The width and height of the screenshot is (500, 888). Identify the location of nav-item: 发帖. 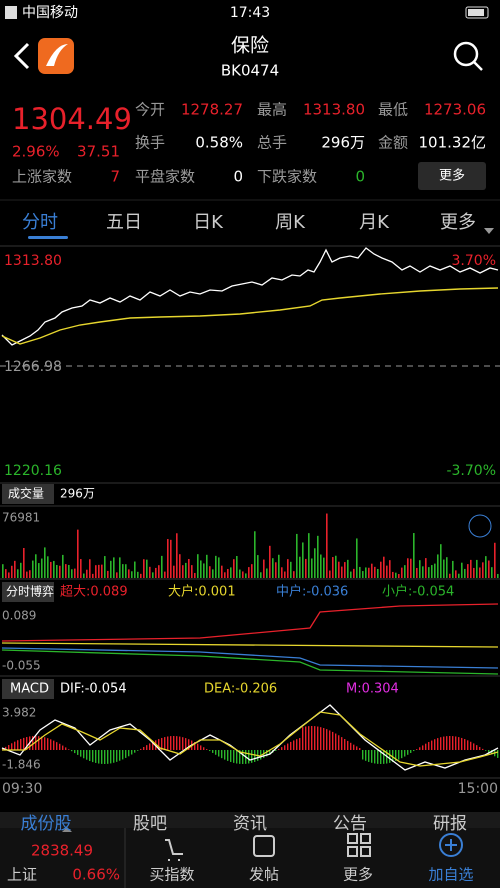
(264, 875).